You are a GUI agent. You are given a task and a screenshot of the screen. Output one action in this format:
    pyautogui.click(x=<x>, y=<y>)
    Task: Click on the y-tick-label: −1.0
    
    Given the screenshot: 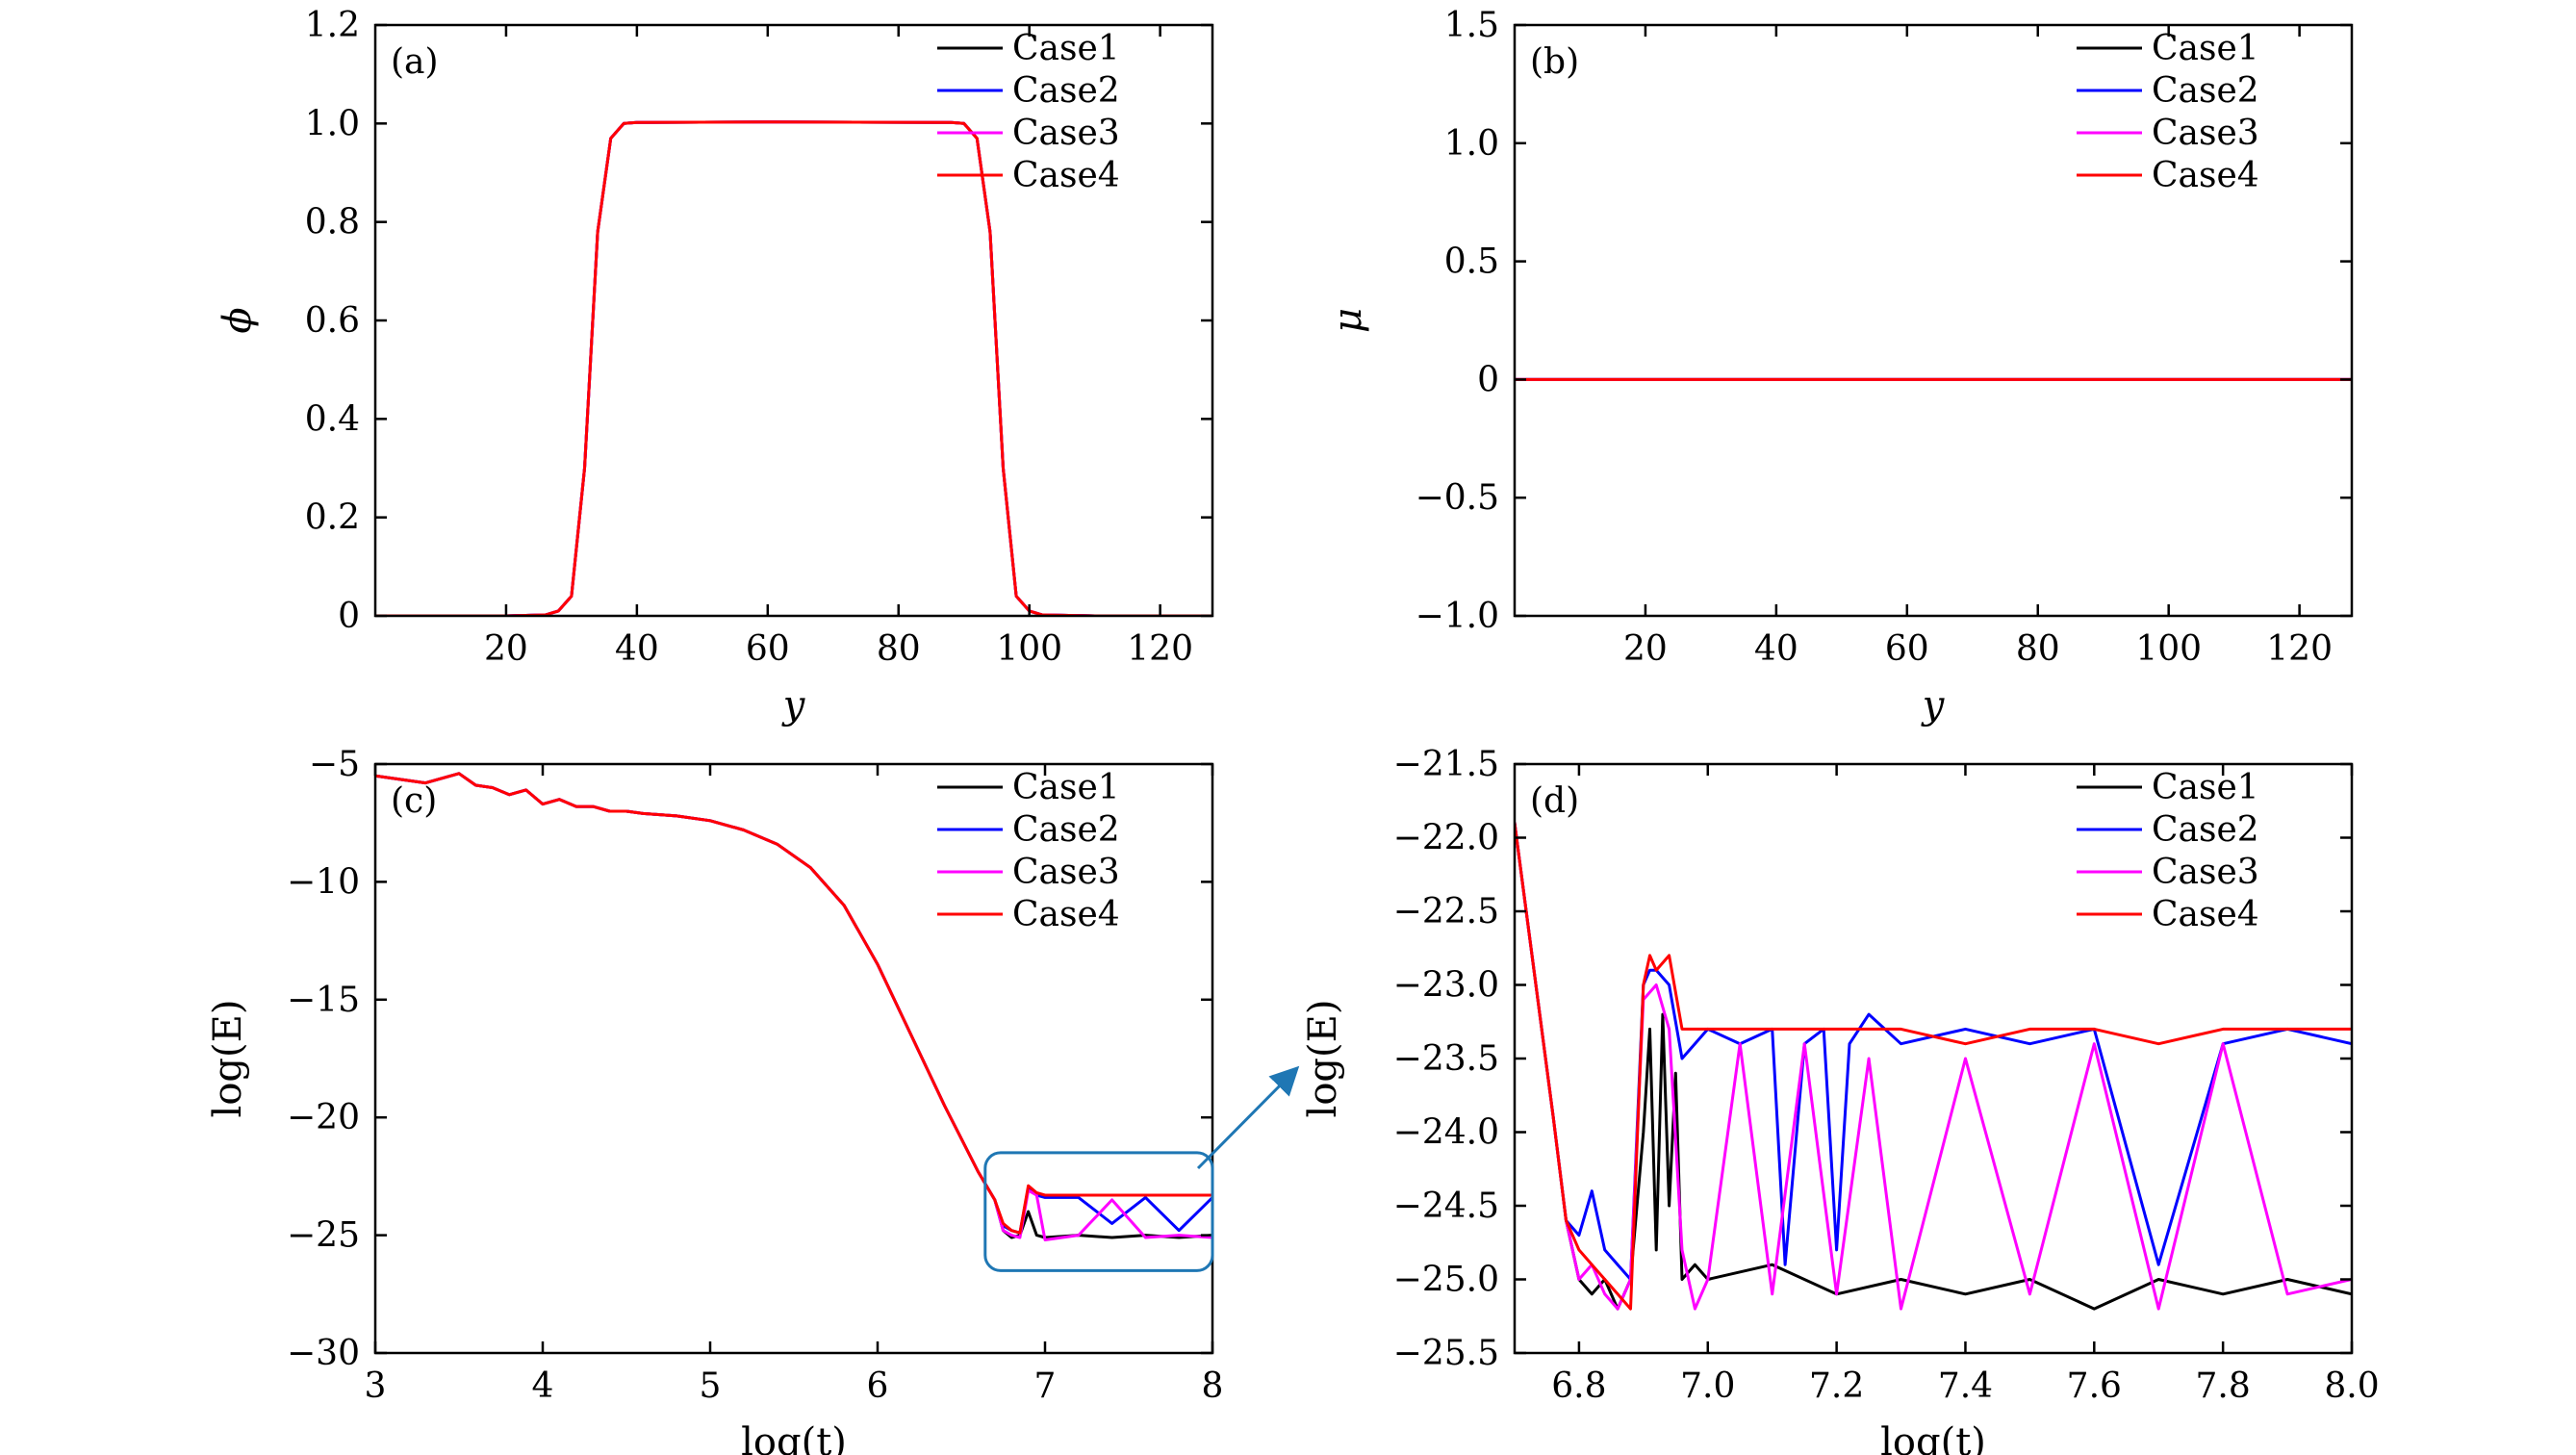 What is the action you would take?
    pyautogui.click(x=1457, y=616)
    